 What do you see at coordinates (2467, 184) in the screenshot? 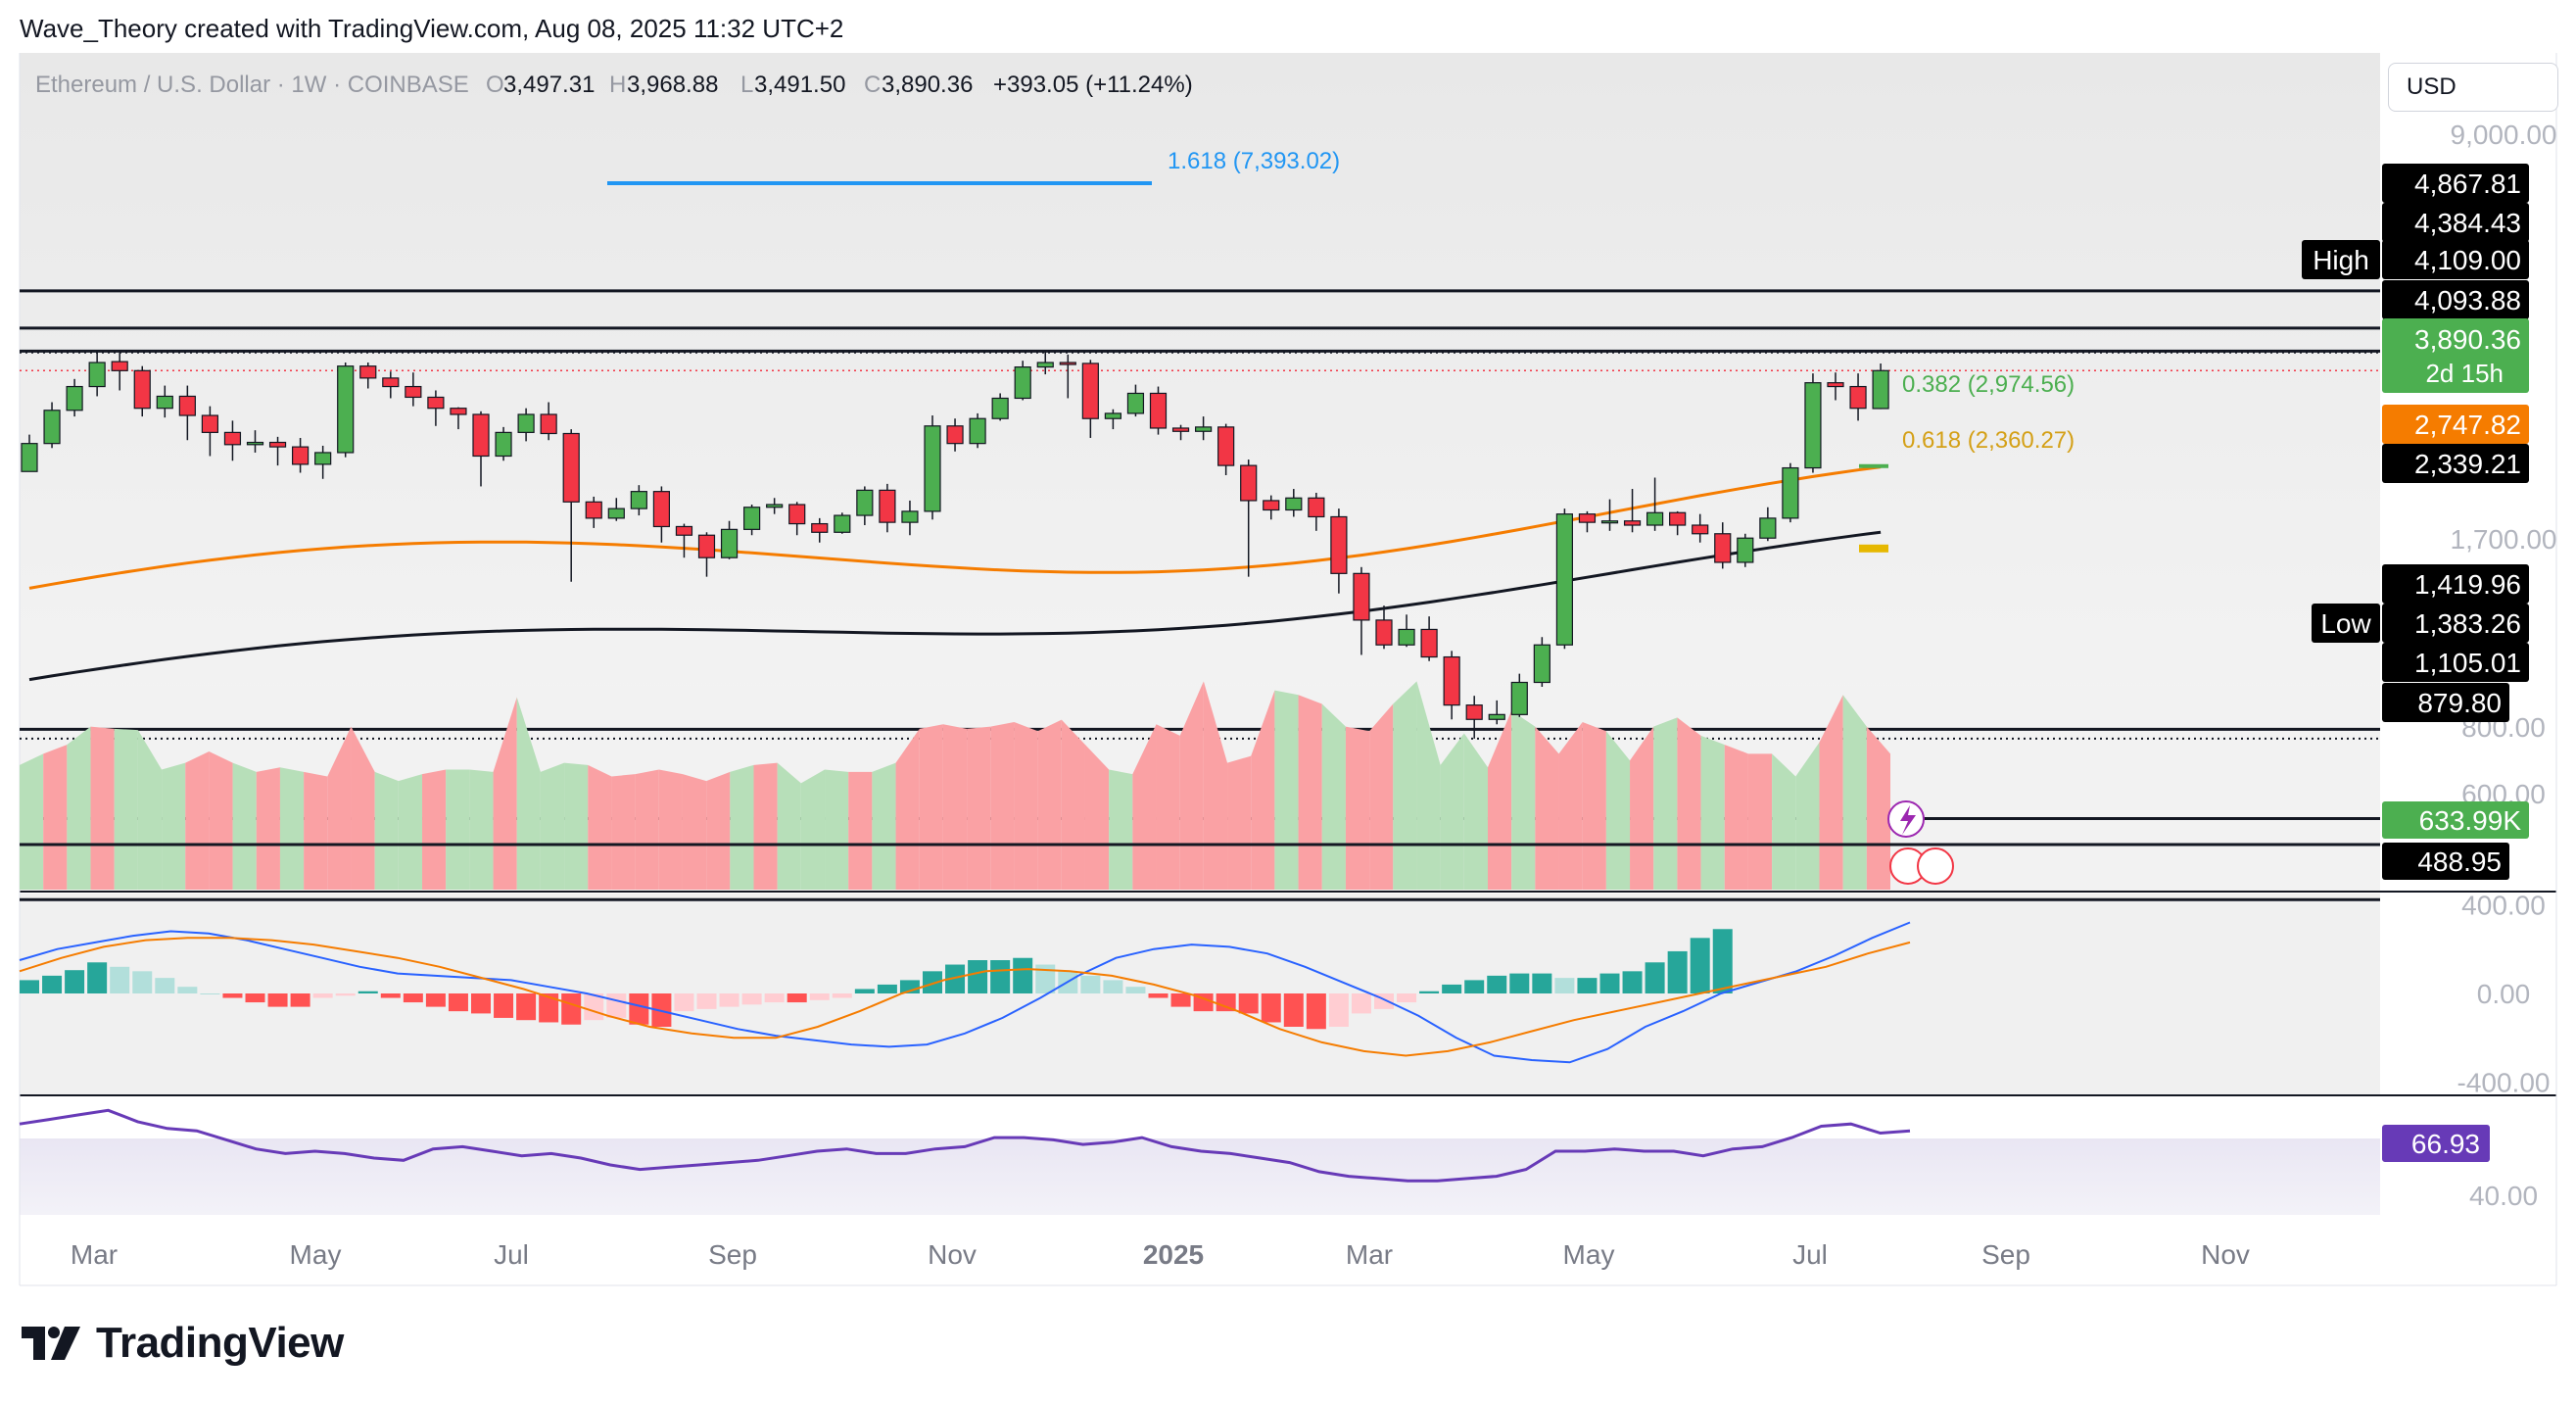
I see `level-price-tag: 4,867.81` at bounding box center [2467, 184].